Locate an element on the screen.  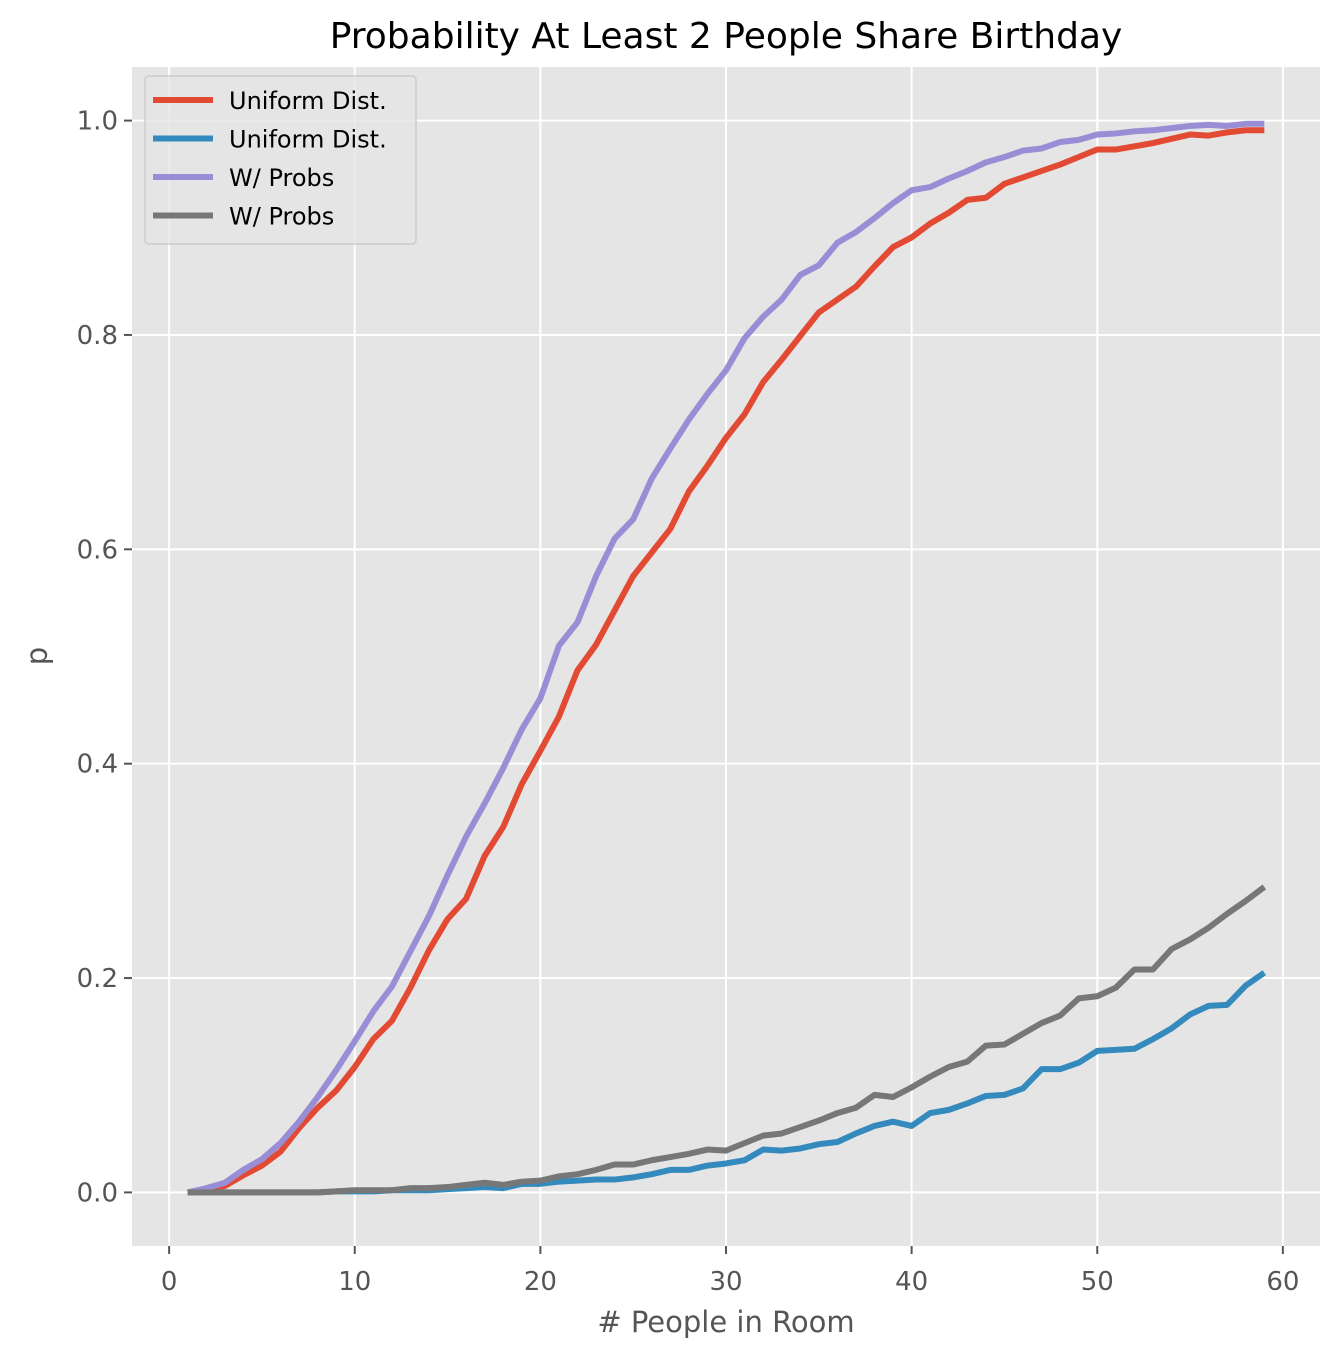
y-tick-label: 0.4 is located at coordinates (97, 765).